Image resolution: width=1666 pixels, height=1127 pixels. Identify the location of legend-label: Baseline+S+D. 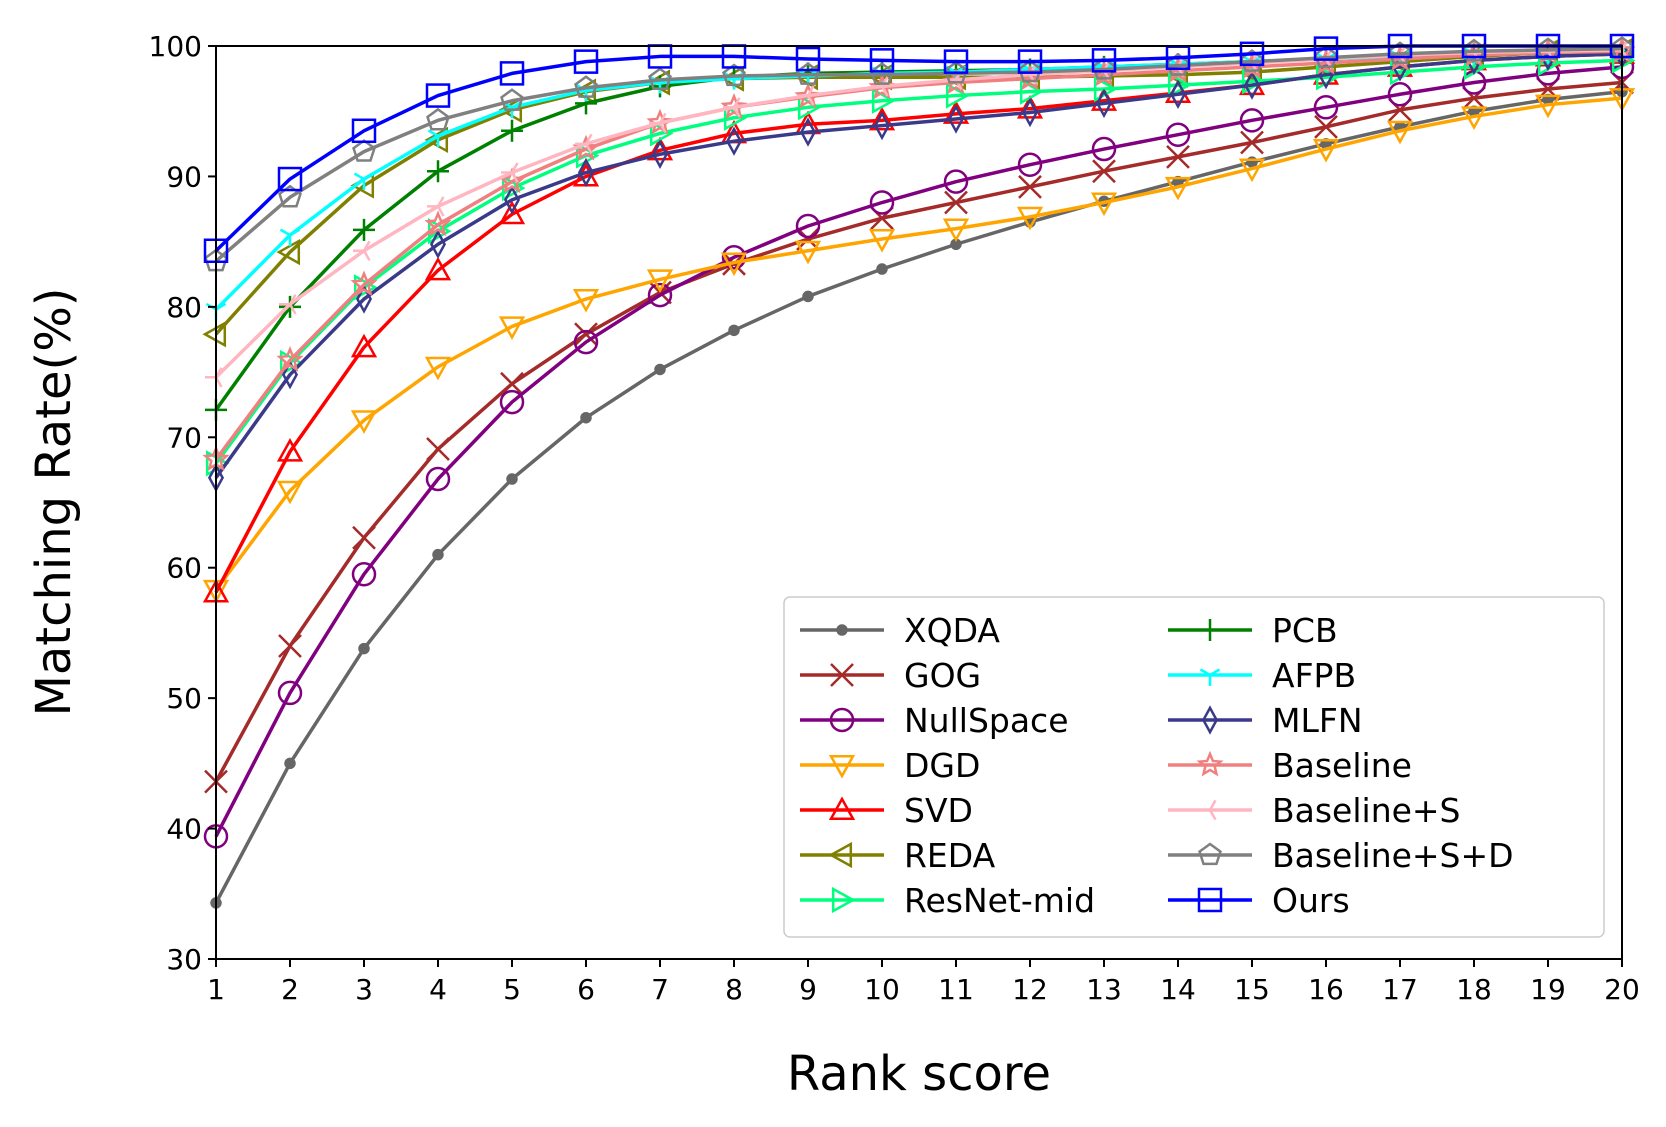
(1393, 855).